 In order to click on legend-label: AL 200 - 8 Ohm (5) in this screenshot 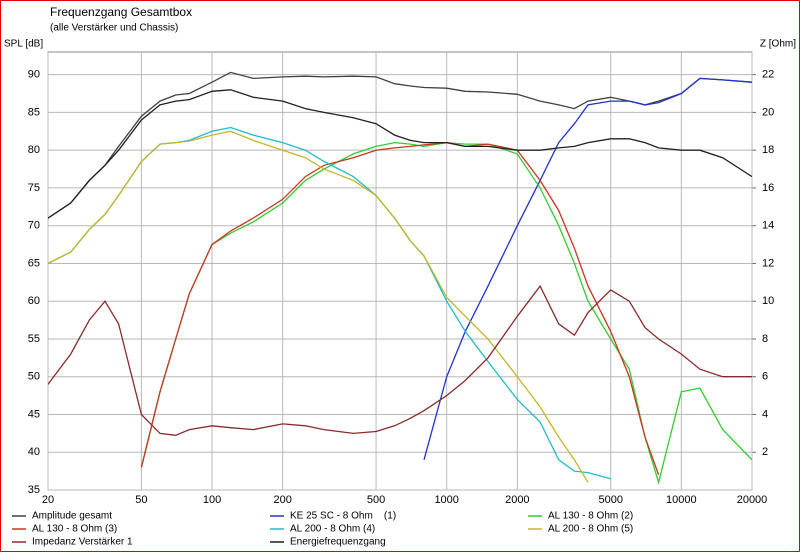, I will do `click(590, 529)`.